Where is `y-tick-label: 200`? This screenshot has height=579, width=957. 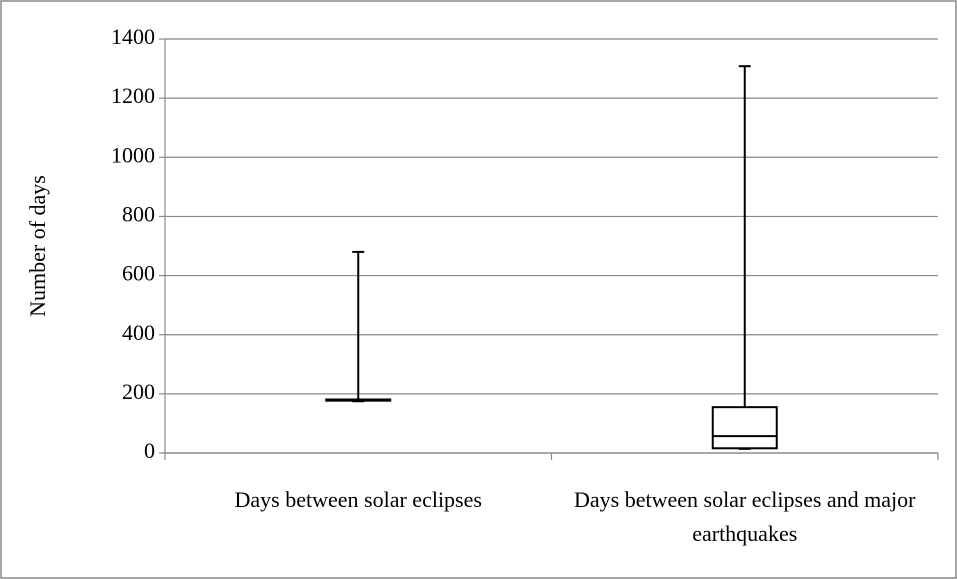
y-tick-label: 200 is located at coordinates (138, 391).